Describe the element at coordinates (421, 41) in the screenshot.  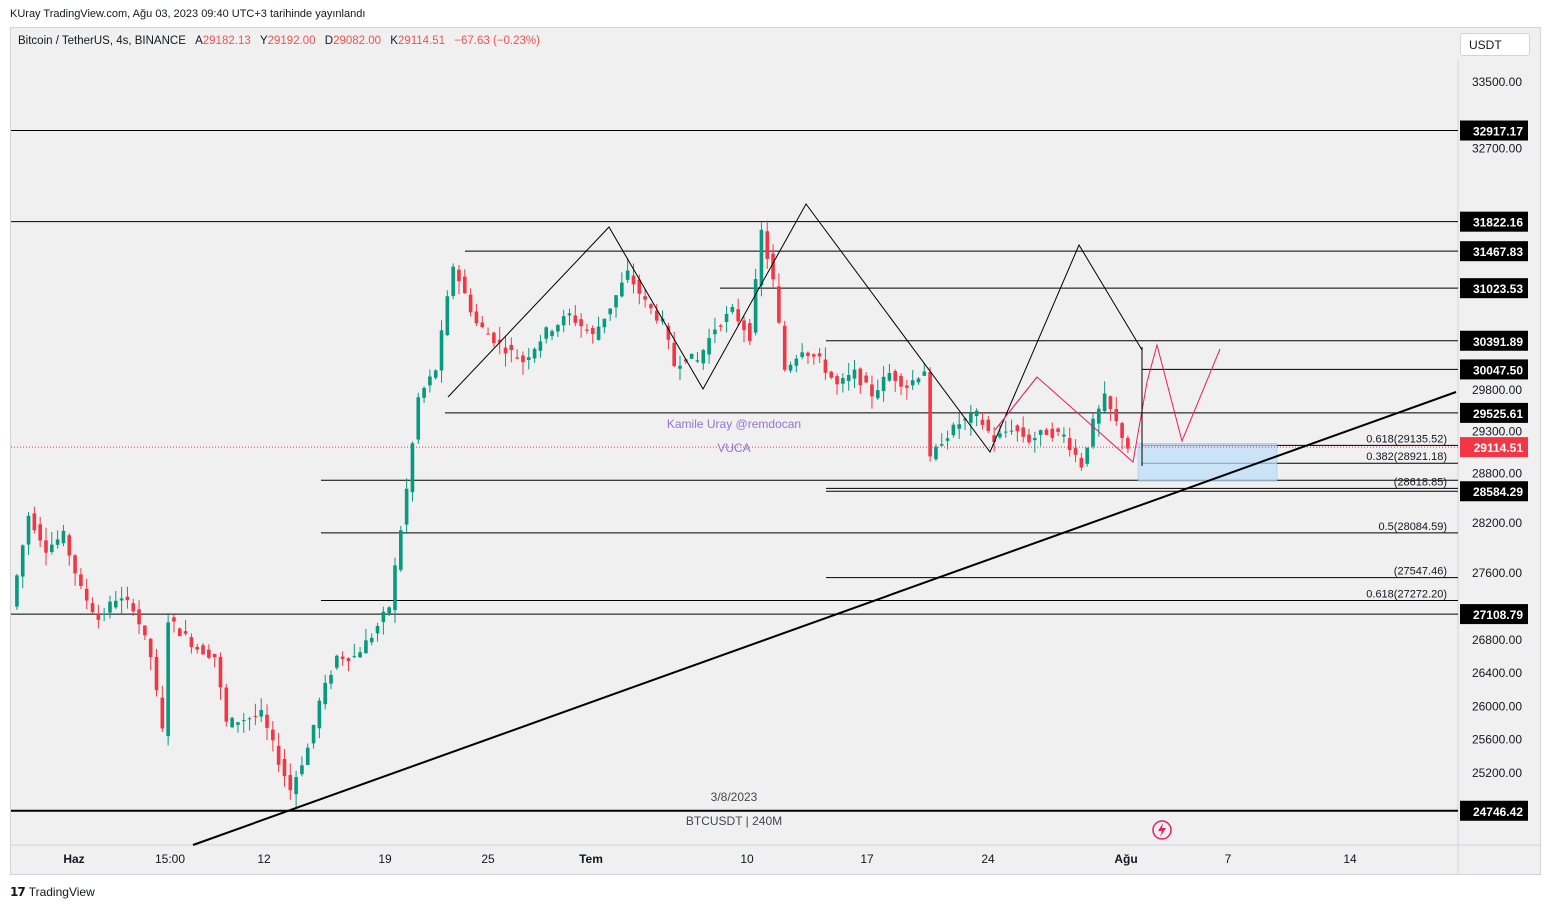
I see `close-value: 29114.51` at that location.